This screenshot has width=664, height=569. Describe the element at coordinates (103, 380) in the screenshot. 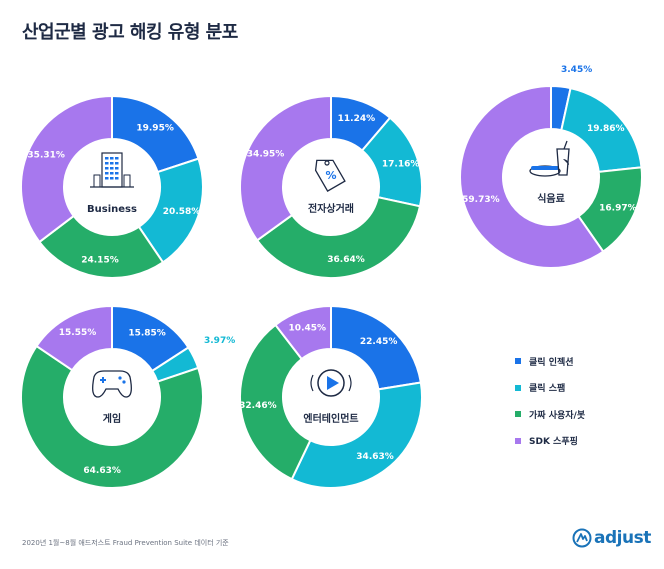

I see `gamepad-dpad` at that location.